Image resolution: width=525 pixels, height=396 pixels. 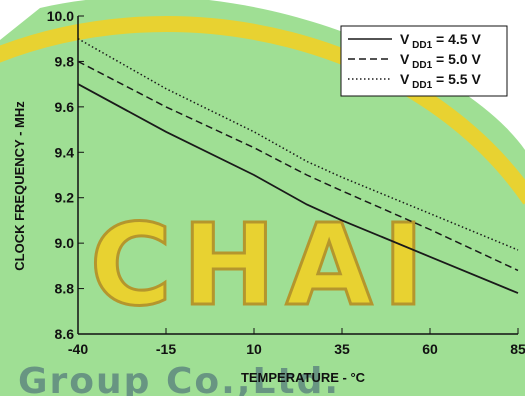 What do you see at coordinates (65, 198) in the screenshot?
I see `y-tick-label: 9.2` at bounding box center [65, 198].